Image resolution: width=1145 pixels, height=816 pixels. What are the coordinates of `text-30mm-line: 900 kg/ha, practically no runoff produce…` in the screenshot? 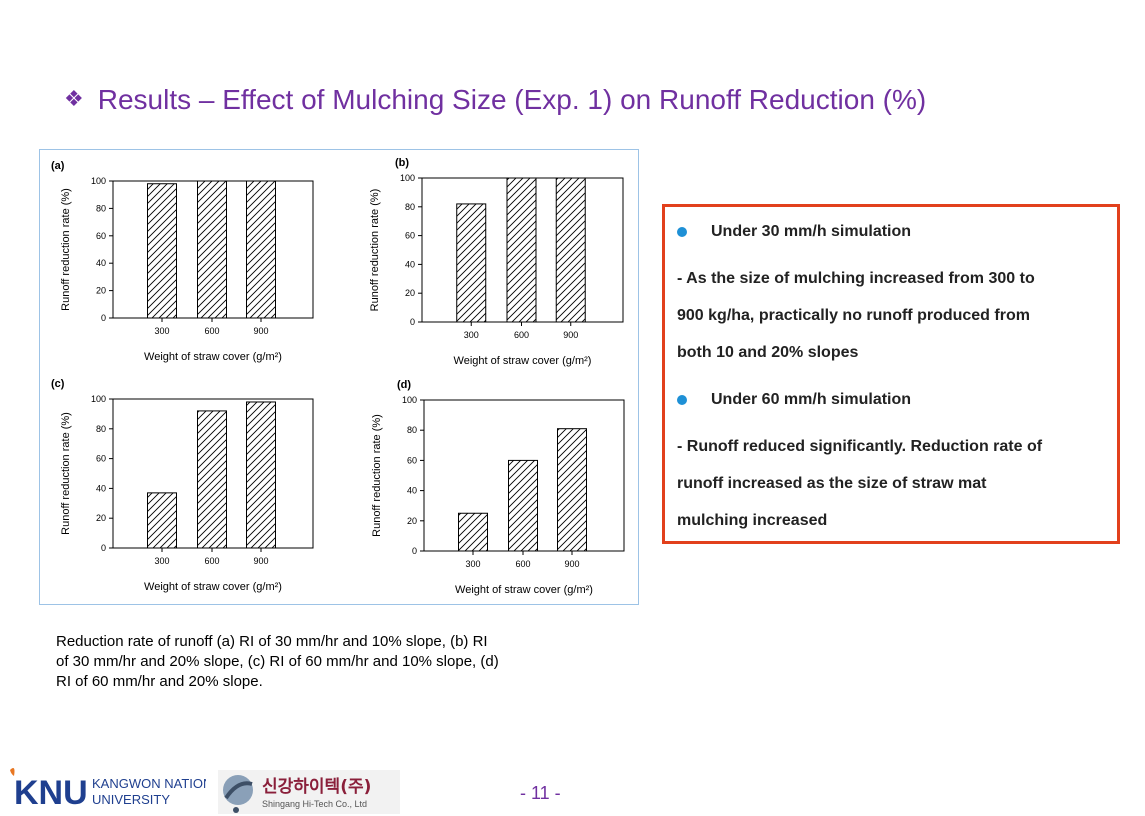 It's located at (853, 315).